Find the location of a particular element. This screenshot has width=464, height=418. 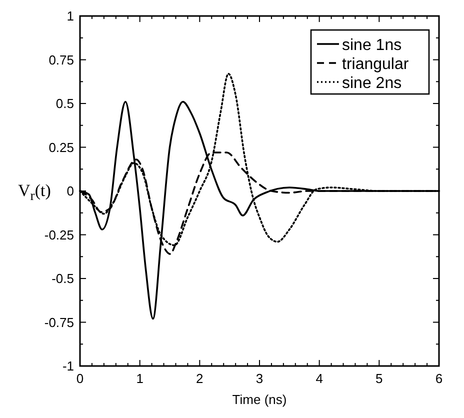

legend-label: sine 2ns is located at coordinates (372, 83).